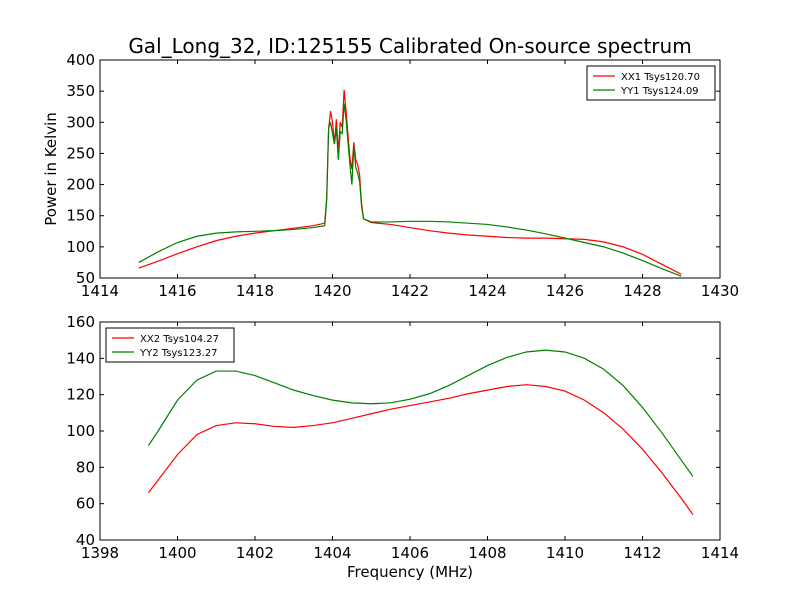 The height and width of the screenshot is (600, 800). Describe the element at coordinates (80, 358) in the screenshot. I see `bottom-y-tick-label: 140` at that location.